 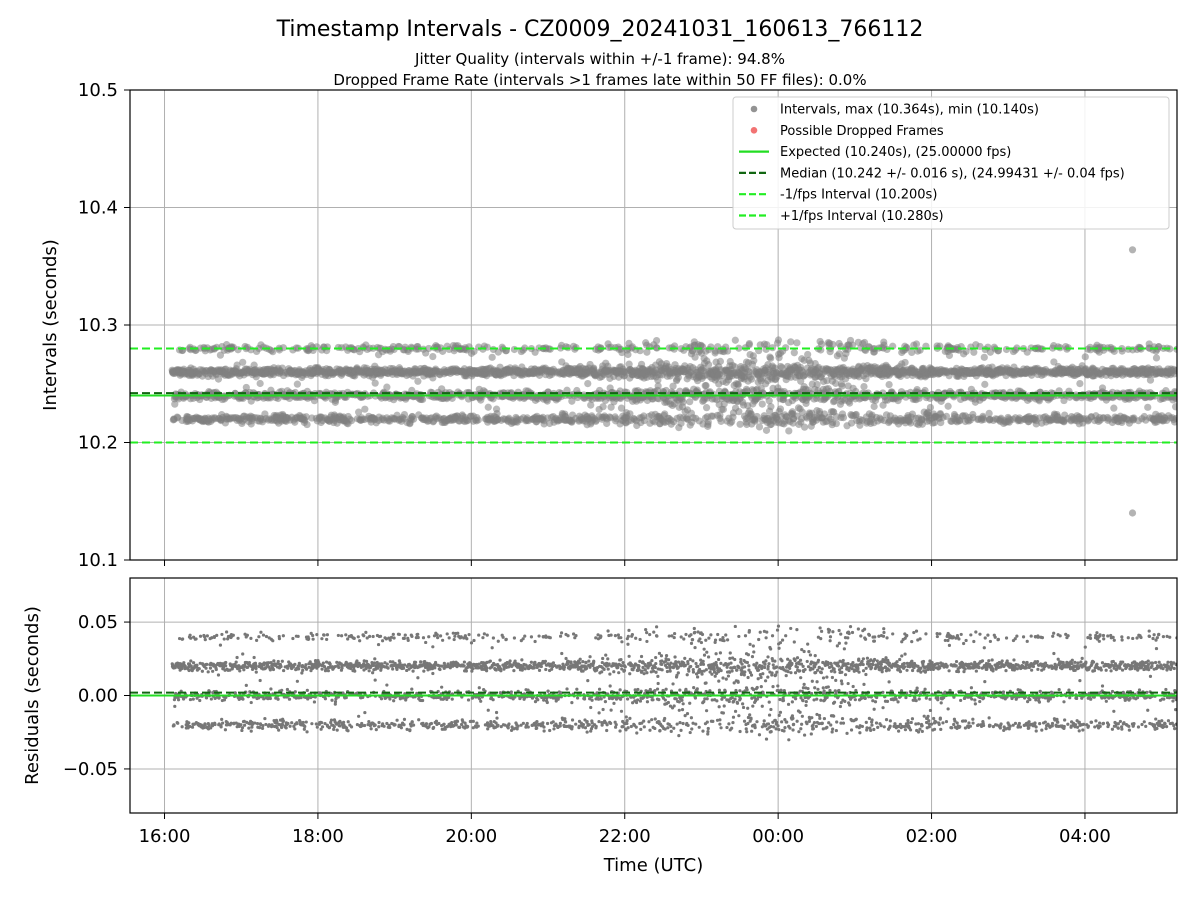 I want to click on residuals-scatter, so click(x=673, y=683).